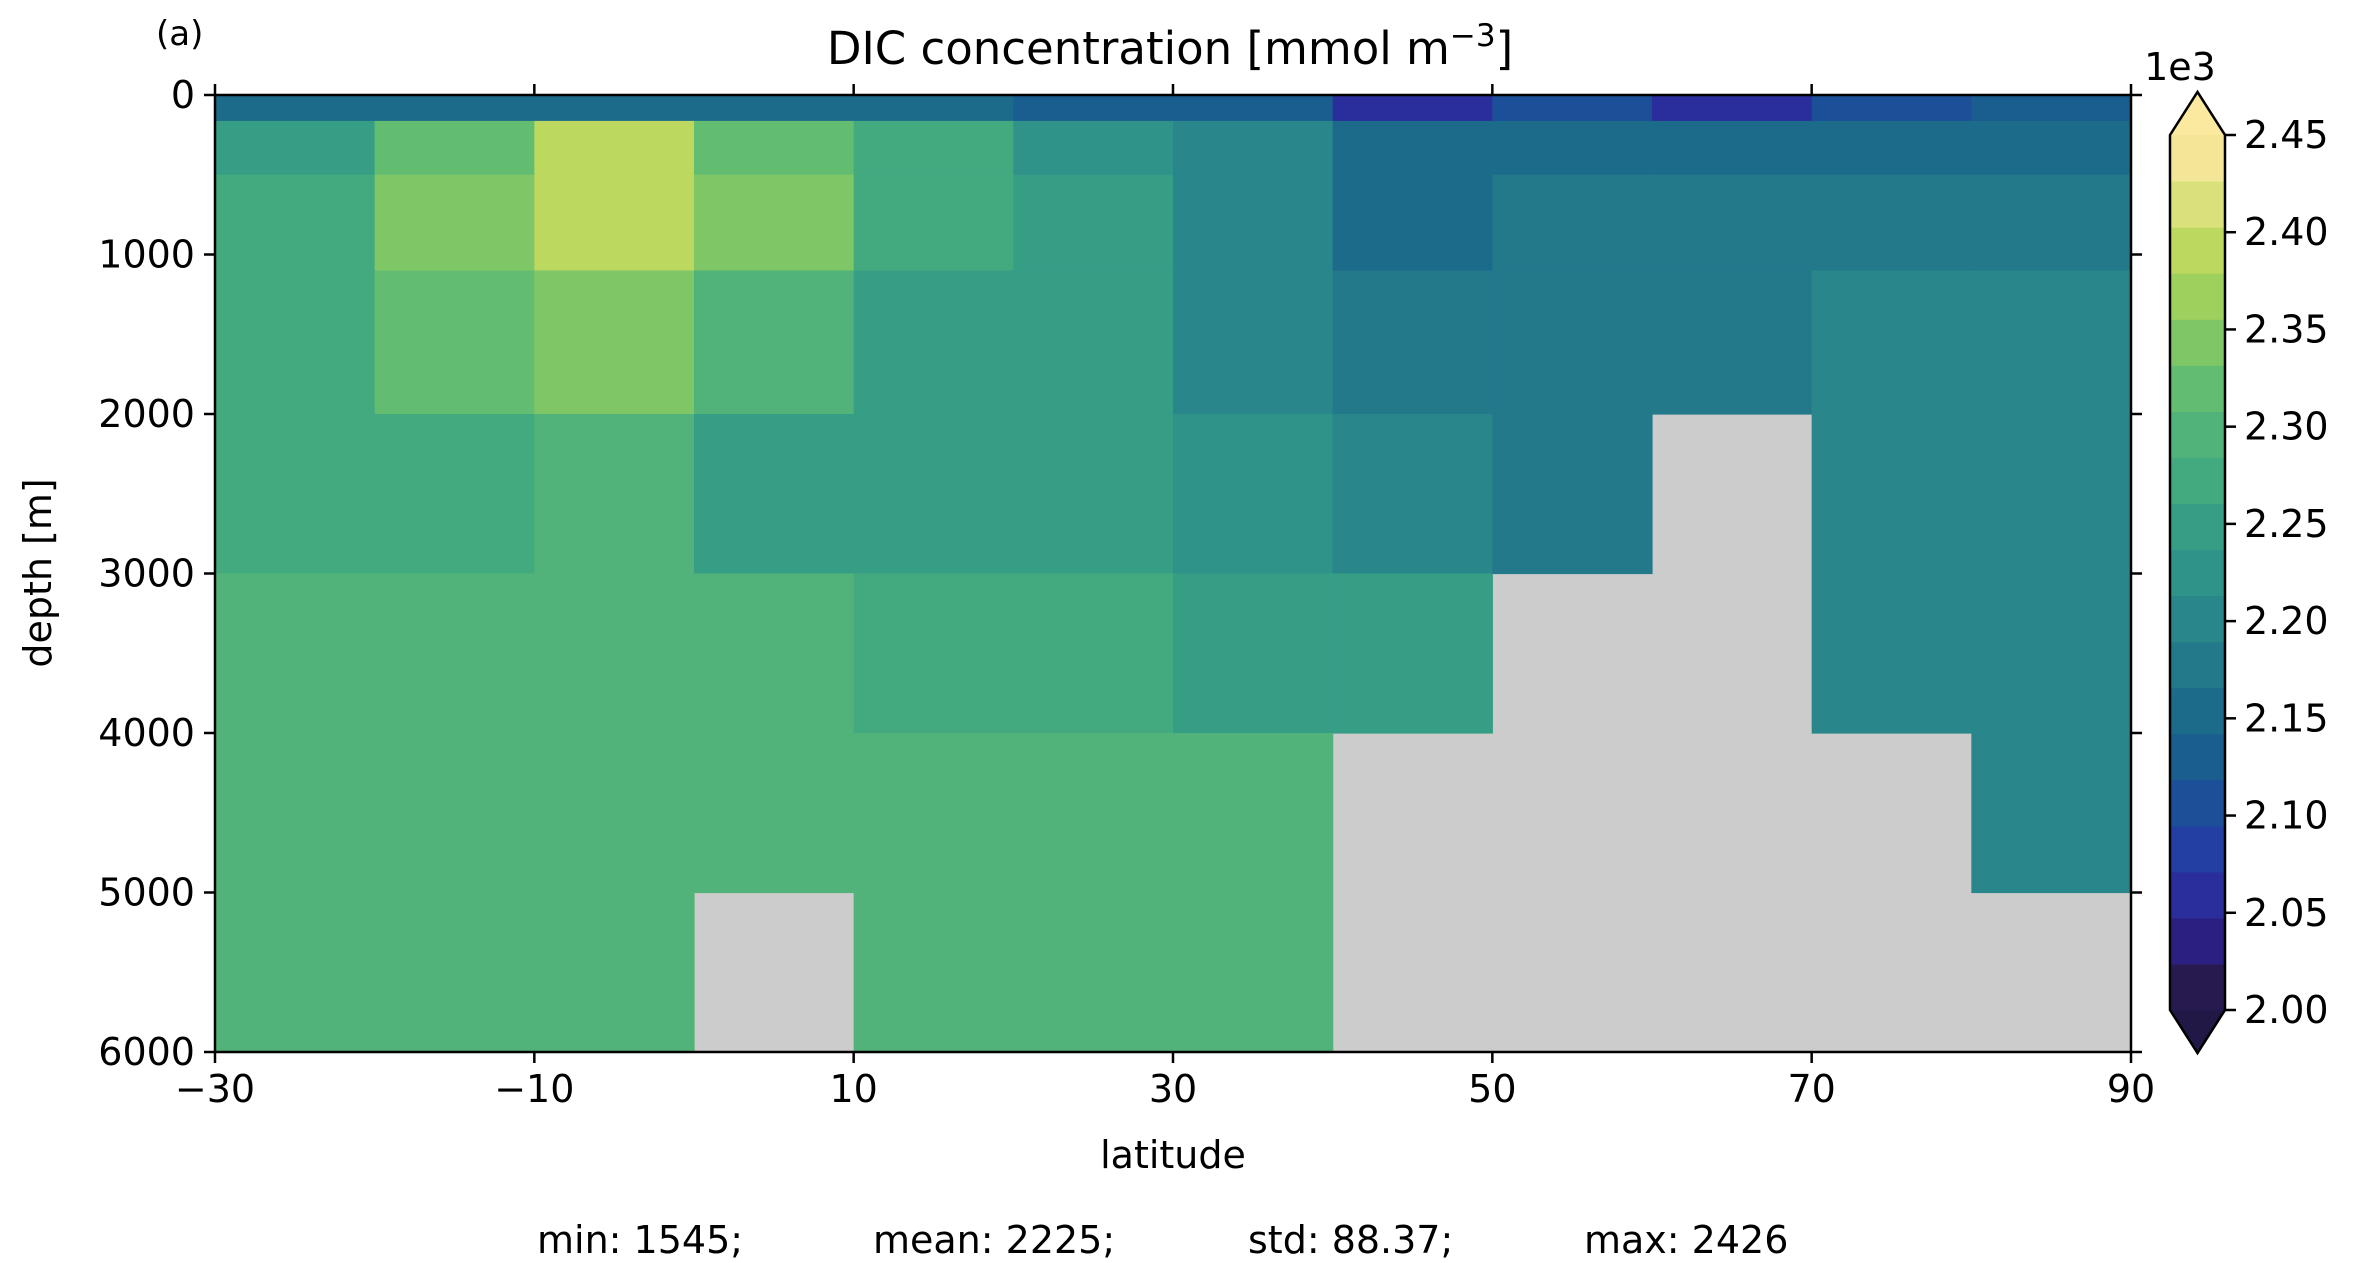  What do you see at coordinates (2286, 232) in the screenshot?
I see `colorbar-tick-label: 2.40` at bounding box center [2286, 232].